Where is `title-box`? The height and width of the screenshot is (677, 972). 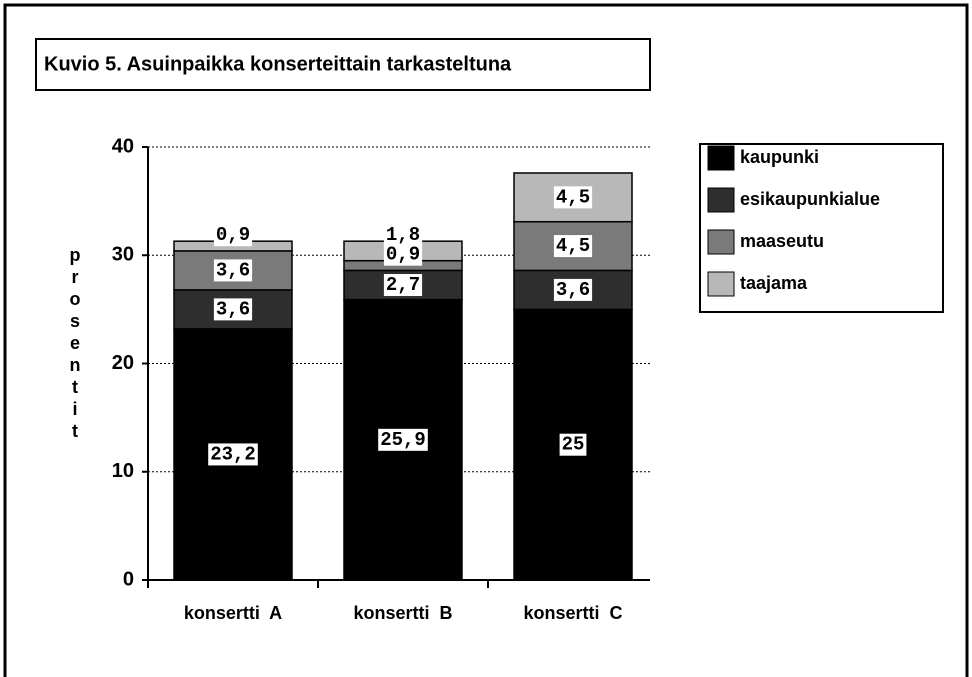
title-box is located at coordinates (343, 64).